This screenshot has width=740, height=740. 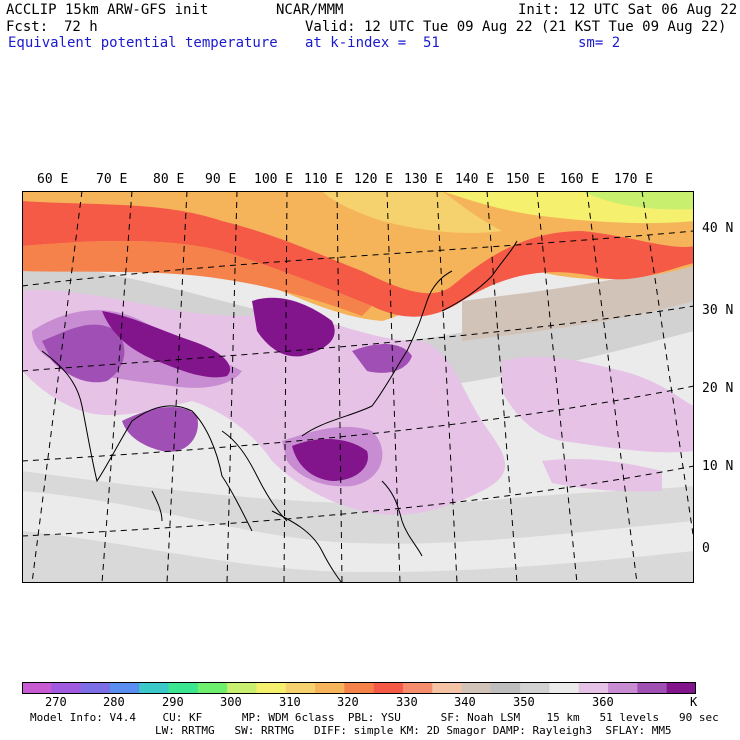 What do you see at coordinates (599, 43) in the screenshot?
I see `smoothing-label: sm= 2` at bounding box center [599, 43].